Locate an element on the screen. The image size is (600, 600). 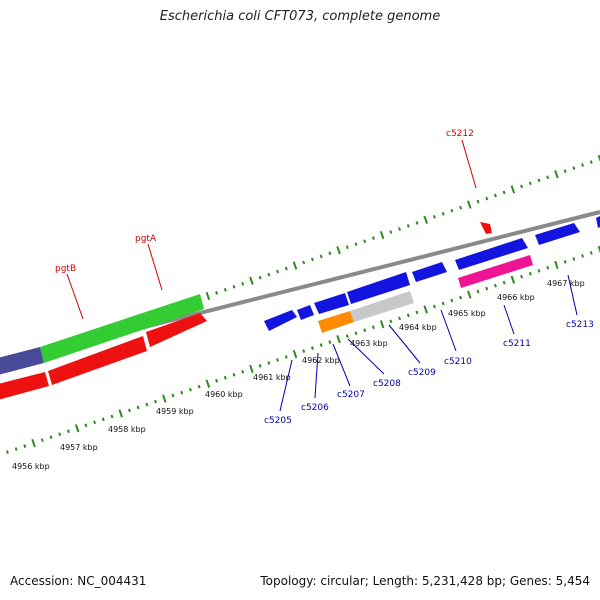
gene-c5210-forward-a is located at coordinates (491, 254).